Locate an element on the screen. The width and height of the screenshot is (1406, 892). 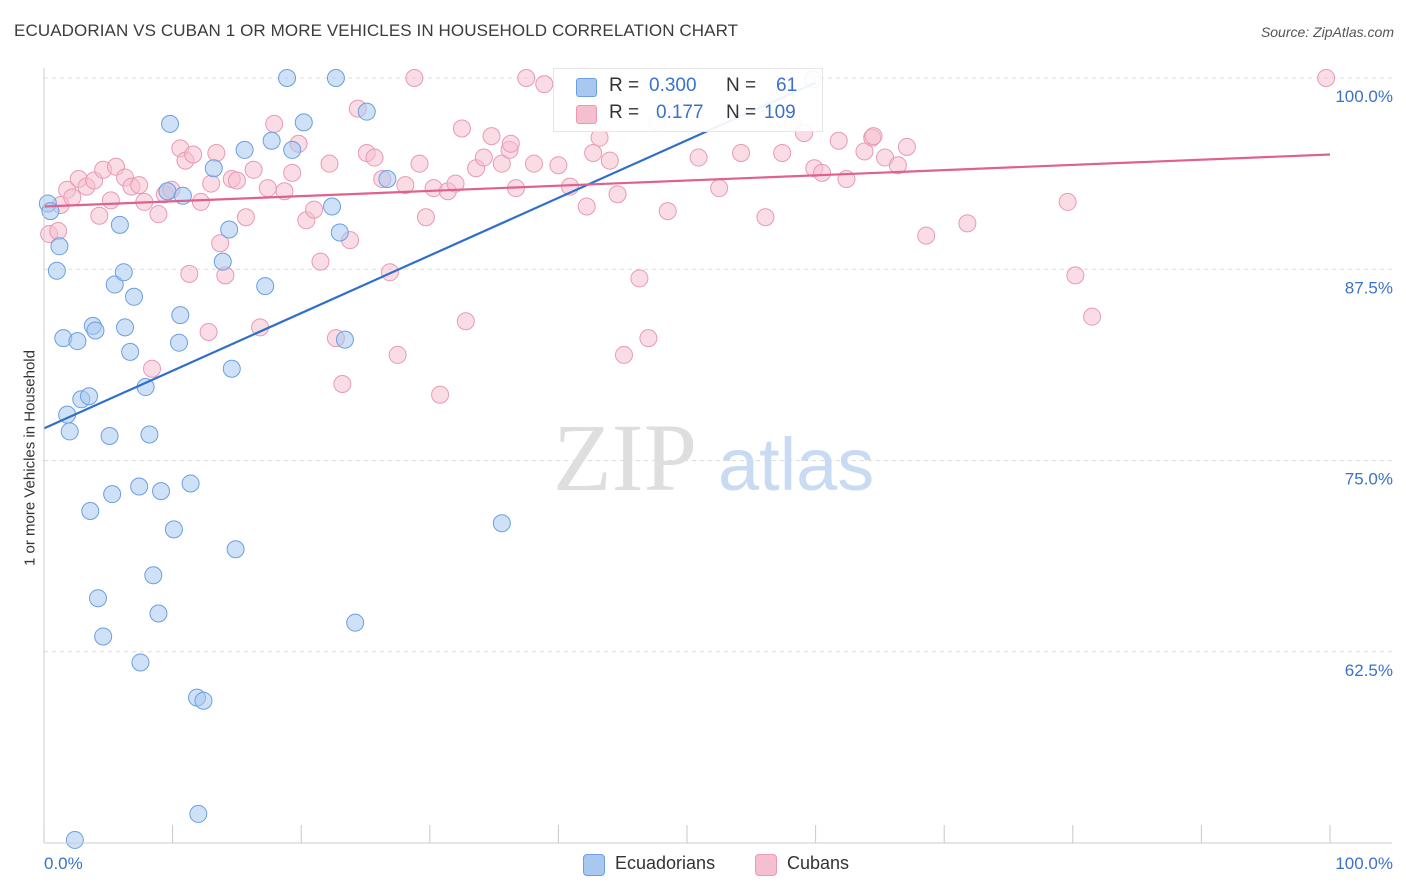
legend-swatch-ecuadorians is located at coordinates (594, 865).